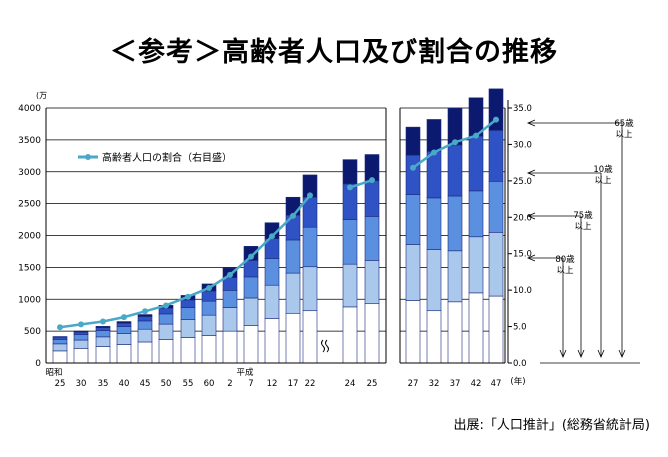 The image size is (668, 457). What do you see at coordinates (520, 328) in the screenshot?
I see `right-tick-label: 5.0` at bounding box center [520, 328].